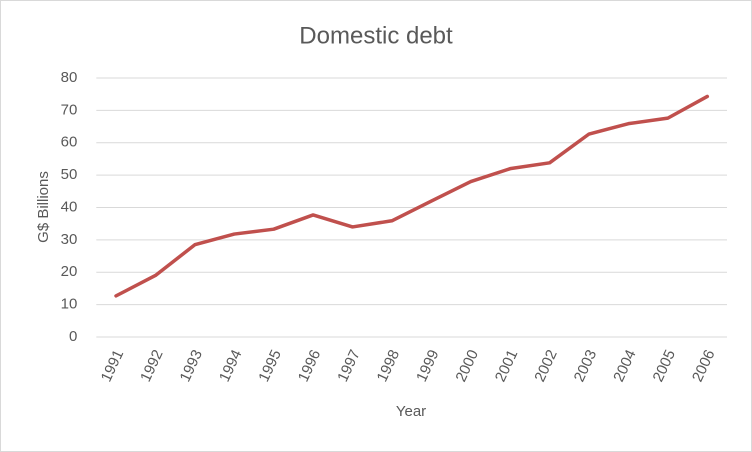 The image size is (752, 452). I want to click on y-tick-label: 10, so click(69, 304).